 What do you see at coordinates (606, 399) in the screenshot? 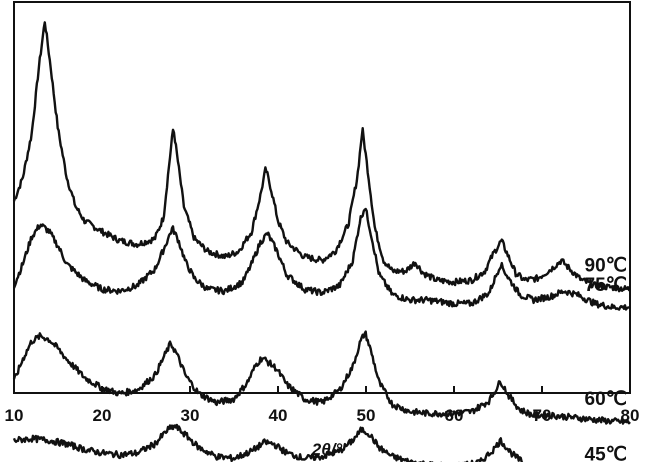
I see `series-label: 60℃` at bounding box center [606, 399].